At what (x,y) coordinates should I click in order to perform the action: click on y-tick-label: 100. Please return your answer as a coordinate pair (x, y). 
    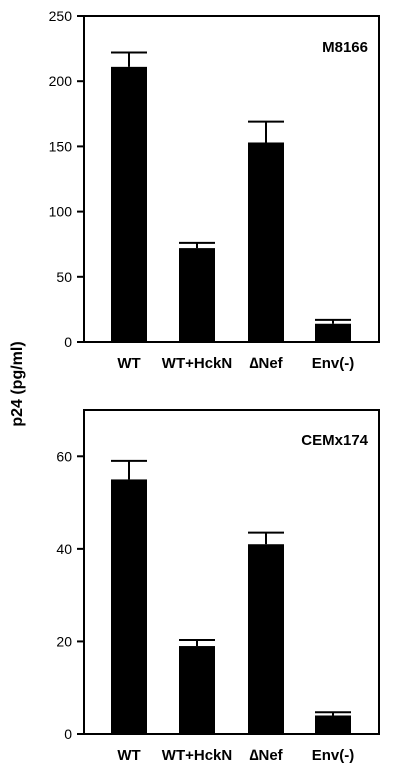
    Looking at the image, I should click on (61, 212).